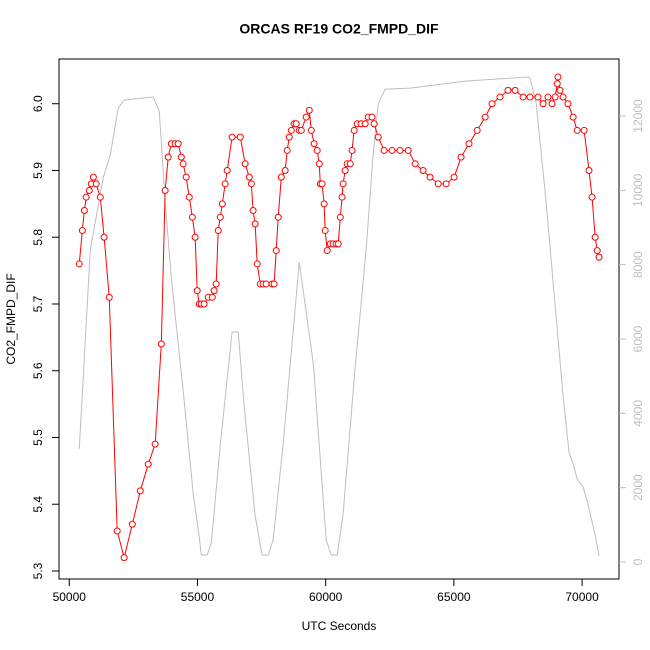 This screenshot has width=650, height=650. Describe the element at coordinates (70, 597) in the screenshot. I see `x-tick-label: 50000` at that location.